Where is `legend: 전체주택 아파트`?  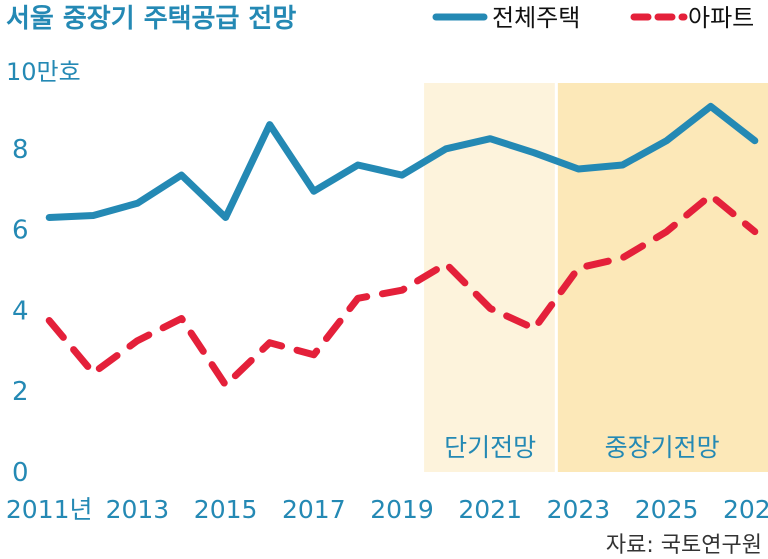
legend: 전체주택 아파트 is located at coordinates (593, 18).